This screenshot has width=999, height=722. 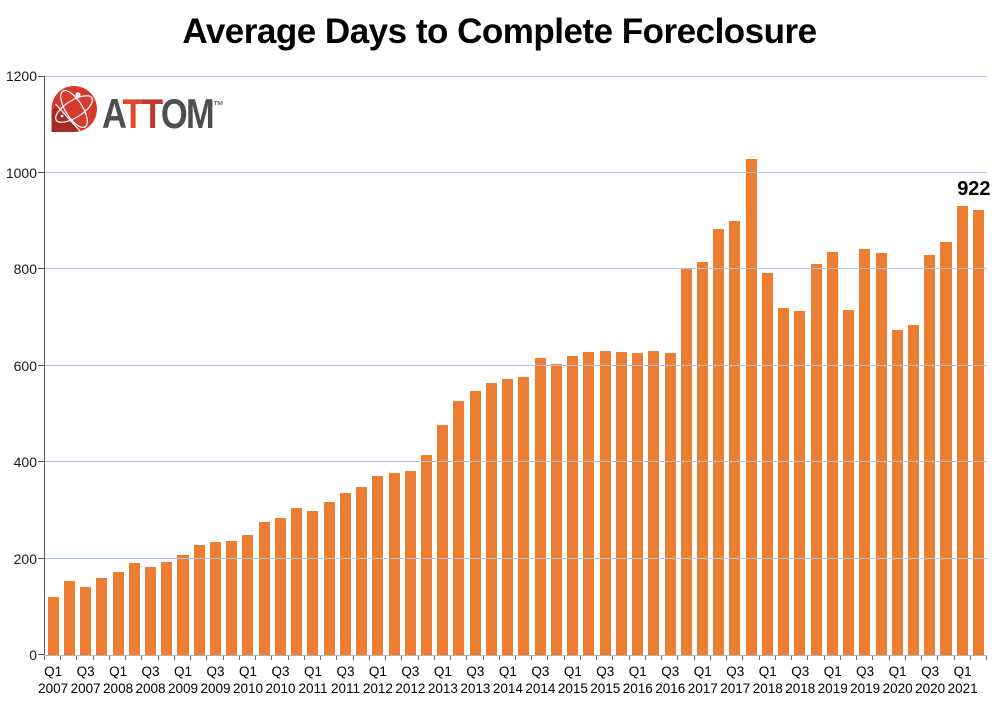 What do you see at coordinates (118, 680) in the screenshot?
I see `x-axis-label: Q1 2008` at bounding box center [118, 680].